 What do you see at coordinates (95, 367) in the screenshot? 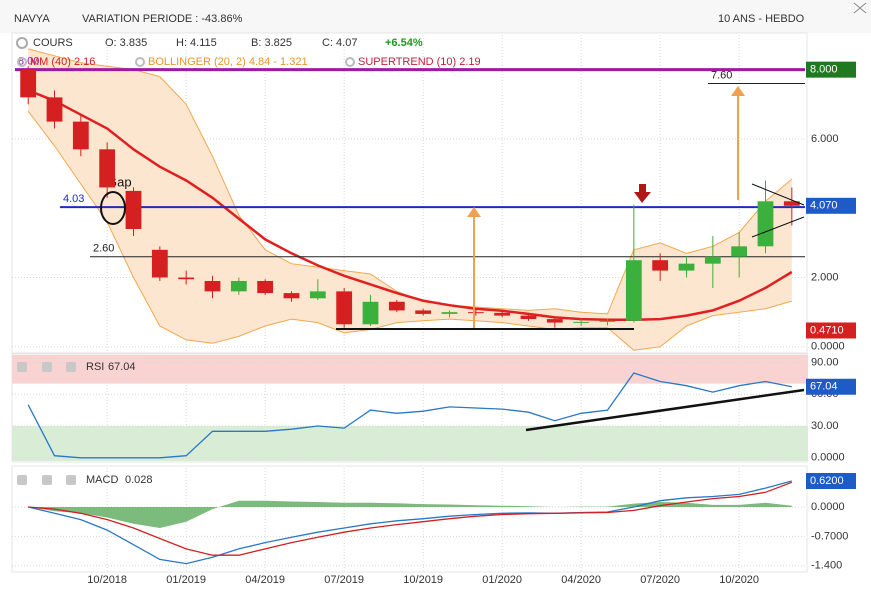
I see `panel-title: RSI` at bounding box center [95, 367].